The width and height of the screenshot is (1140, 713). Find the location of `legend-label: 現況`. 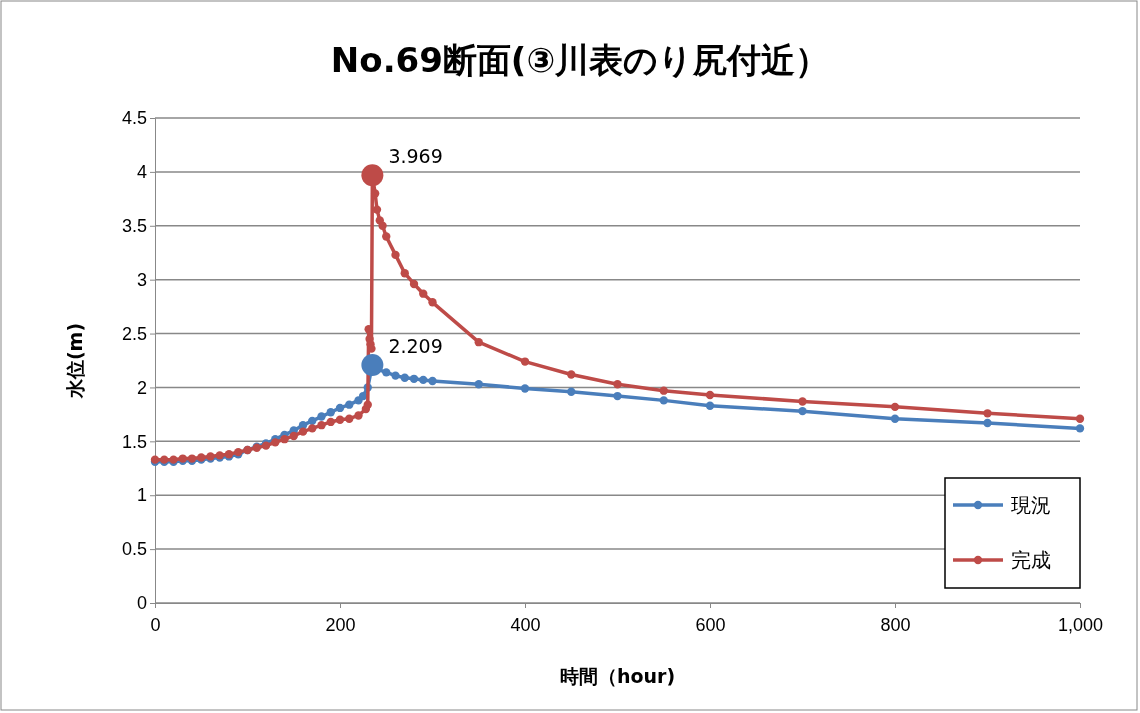

legend-label: 現況 is located at coordinates (1031, 505).